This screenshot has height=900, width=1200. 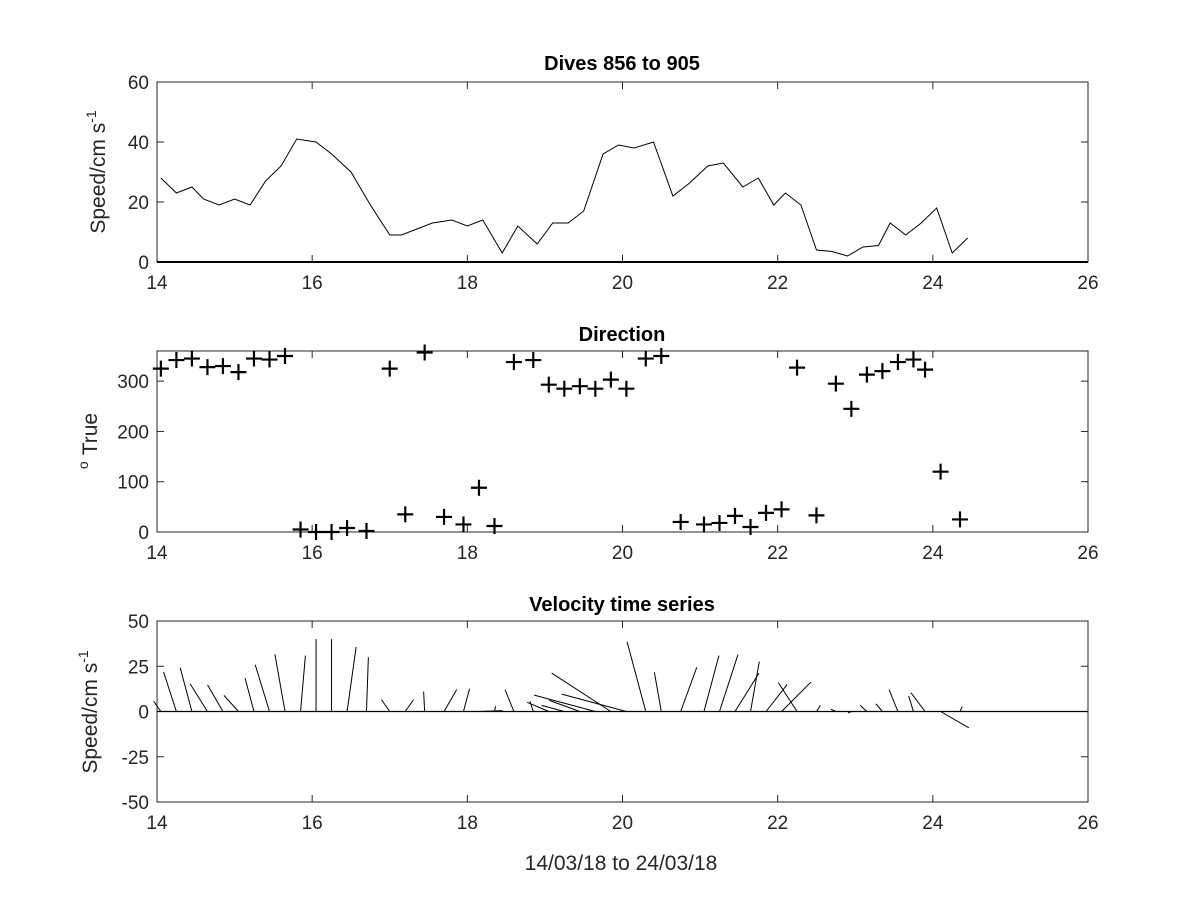 What do you see at coordinates (143, 713) in the screenshot?
I see `velocity-y-tick-label: 0` at bounding box center [143, 713].